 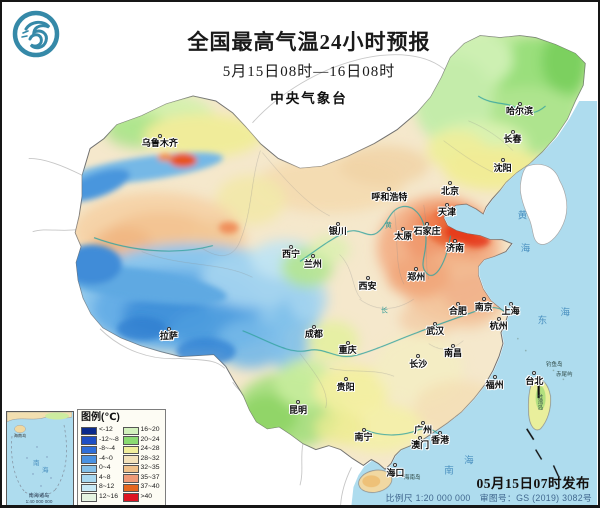 I want to click on legend-item: 32~35, so click(x=142, y=469).